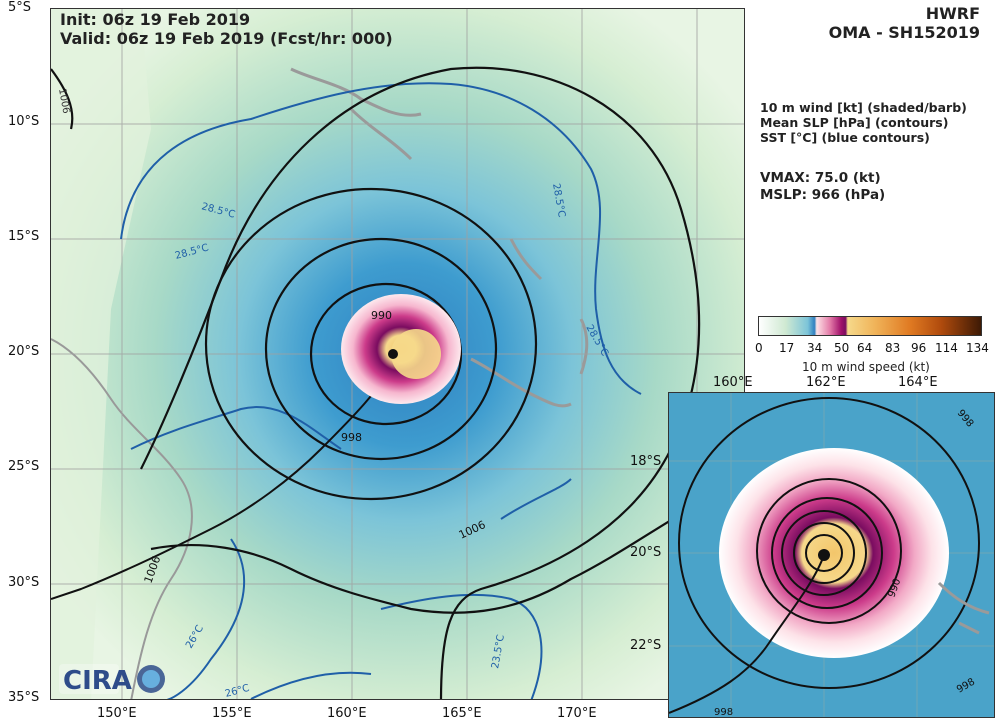 The image size is (1000, 722). I want to click on lat-label: 20°S, so click(24, 351).